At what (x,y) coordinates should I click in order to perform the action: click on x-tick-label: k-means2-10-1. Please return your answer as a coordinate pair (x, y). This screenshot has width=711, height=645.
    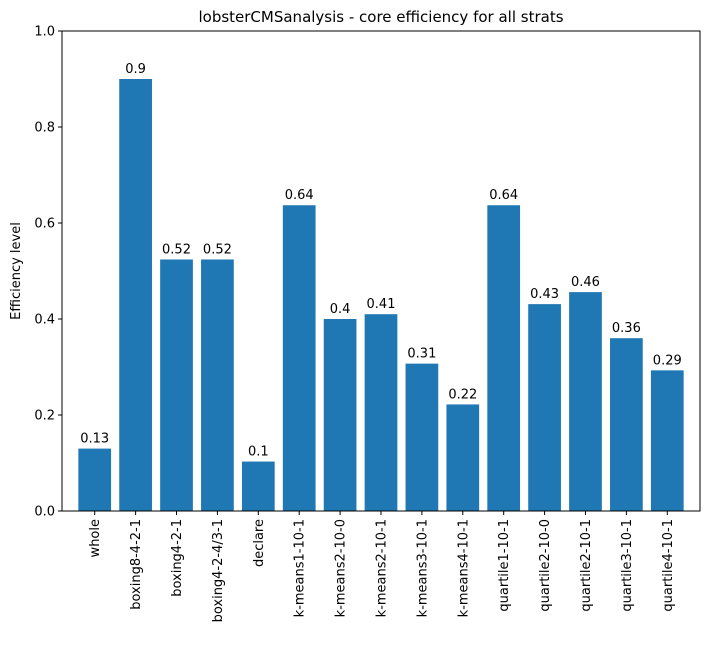
    Looking at the image, I should click on (382, 568).